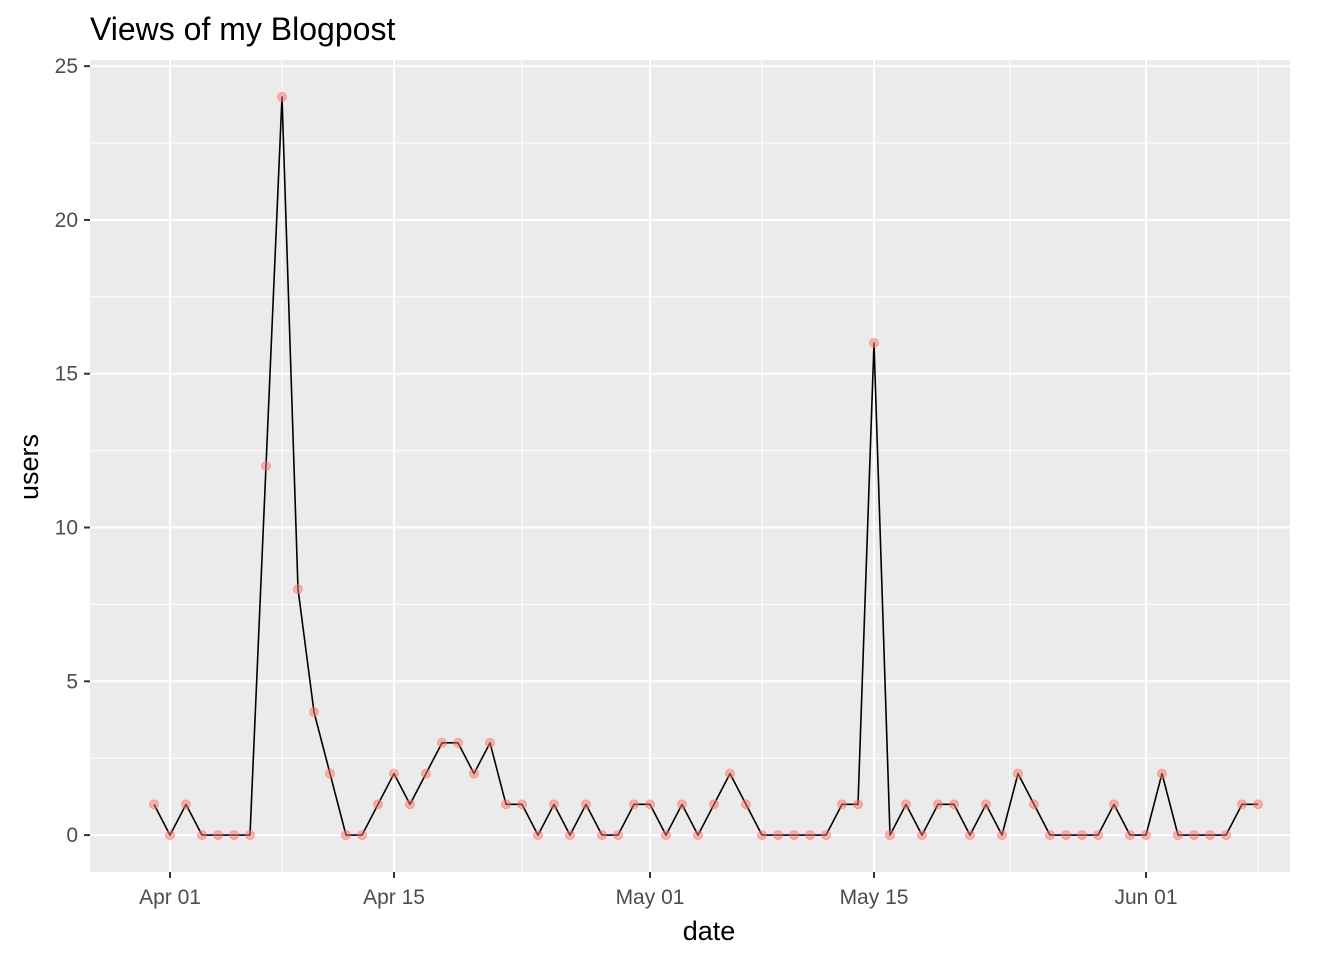 This screenshot has width=1344, height=960. Describe the element at coordinates (394, 897) in the screenshot. I see `x-tick-label: Apr 15` at that location.